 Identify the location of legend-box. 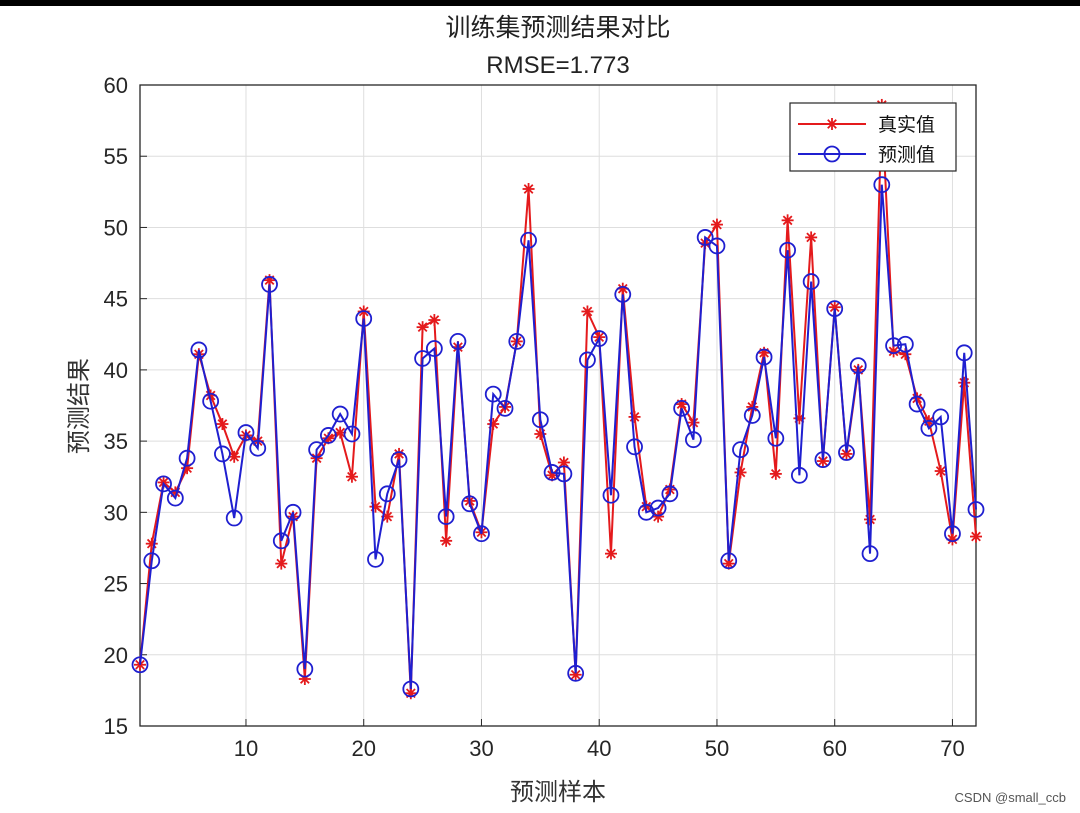
(873, 137).